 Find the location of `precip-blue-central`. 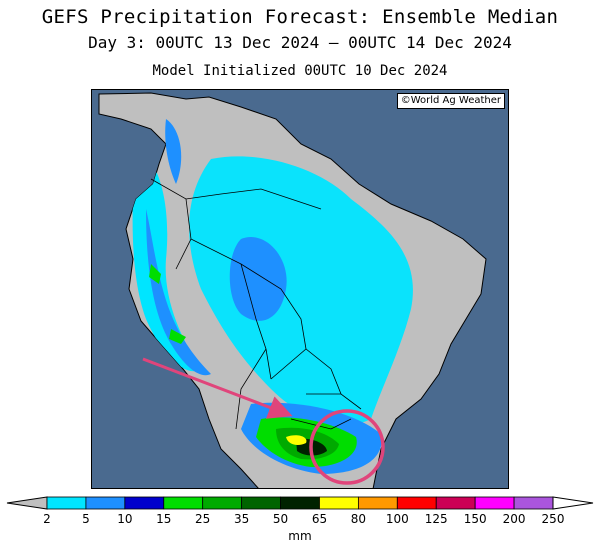

precip-blue-central is located at coordinates (258, 279).